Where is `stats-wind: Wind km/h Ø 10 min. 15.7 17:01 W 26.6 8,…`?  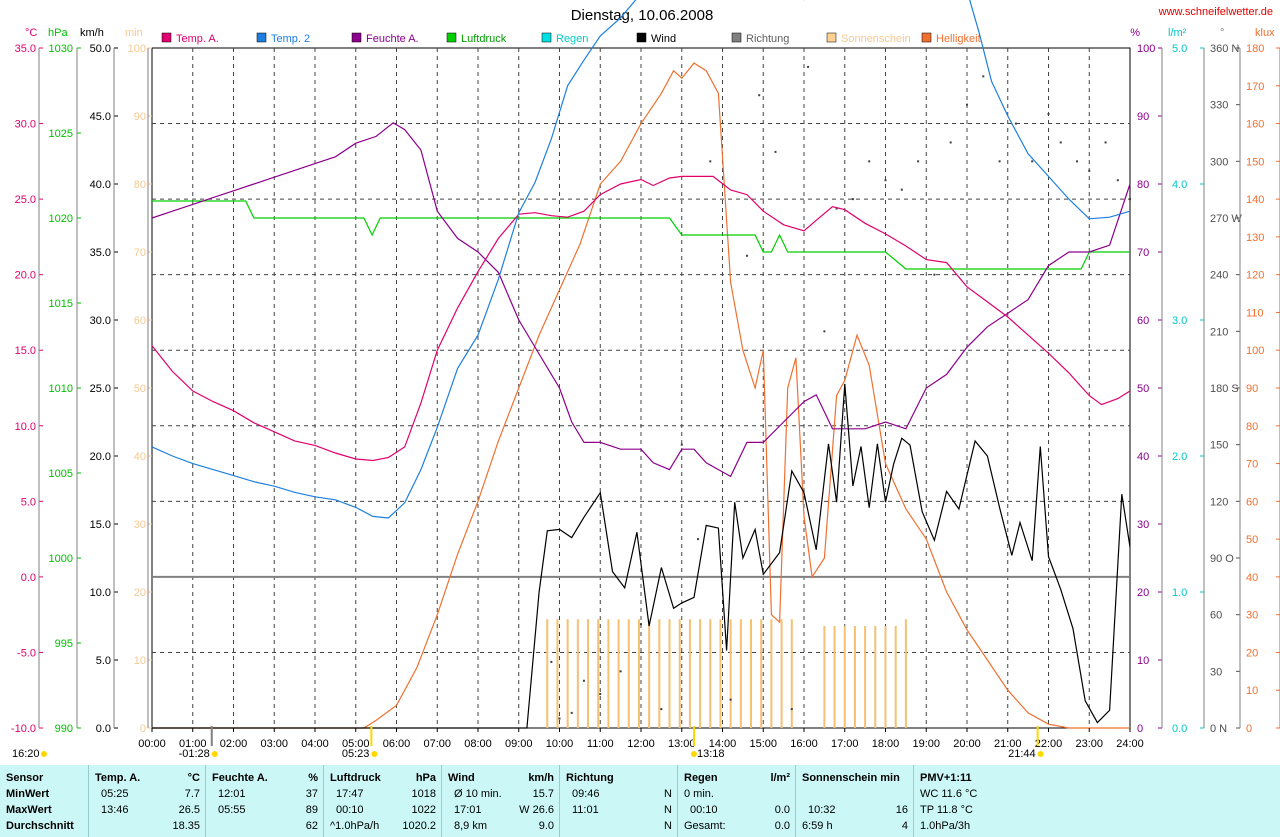 stats-wind: Wind km/h Ø 10 min. 15.7 17:01 W 26.6 8,… is located at coordinates (500, 801).